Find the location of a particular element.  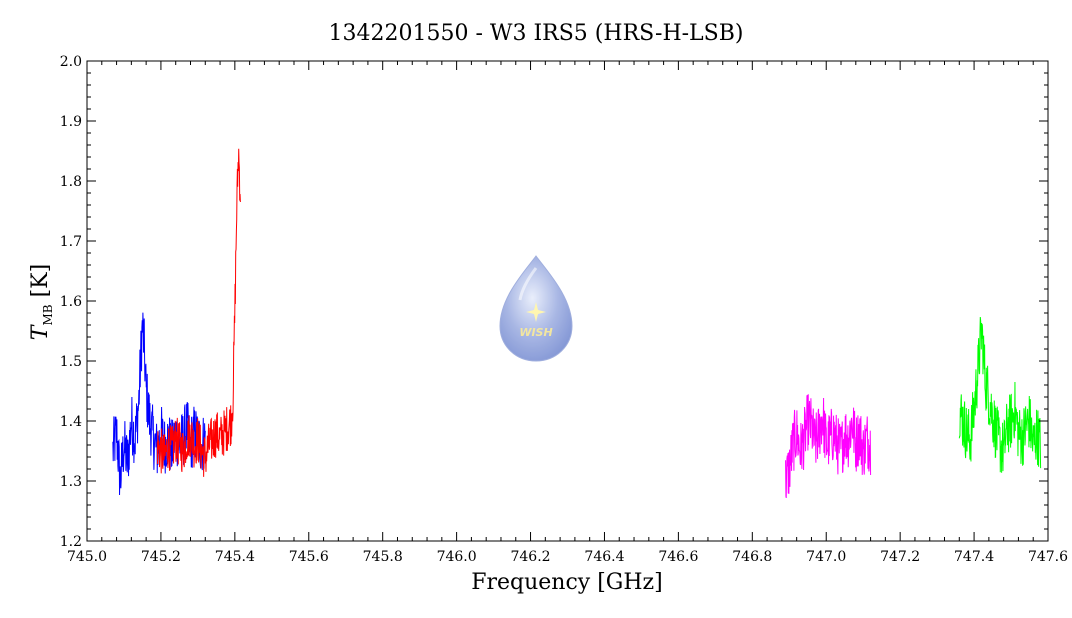

x-tick-label: 746.4 is located at coordinates (604, 557).